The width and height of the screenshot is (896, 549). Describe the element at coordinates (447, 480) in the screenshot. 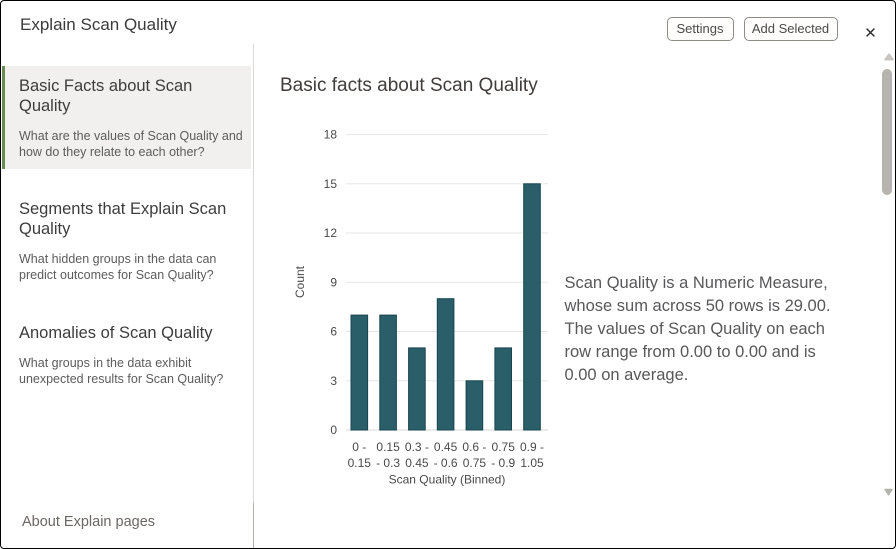

I see `svg-text: Scan Quality (Binned)` at that location.